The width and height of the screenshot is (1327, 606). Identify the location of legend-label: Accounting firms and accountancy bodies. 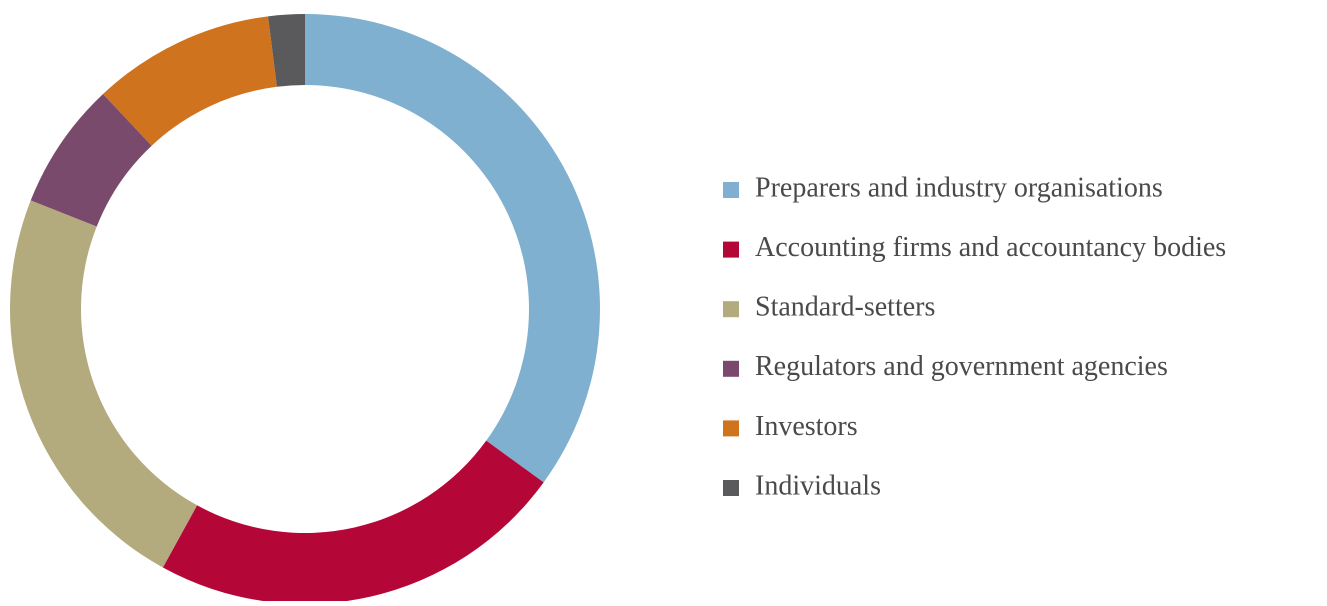
(990, 247).